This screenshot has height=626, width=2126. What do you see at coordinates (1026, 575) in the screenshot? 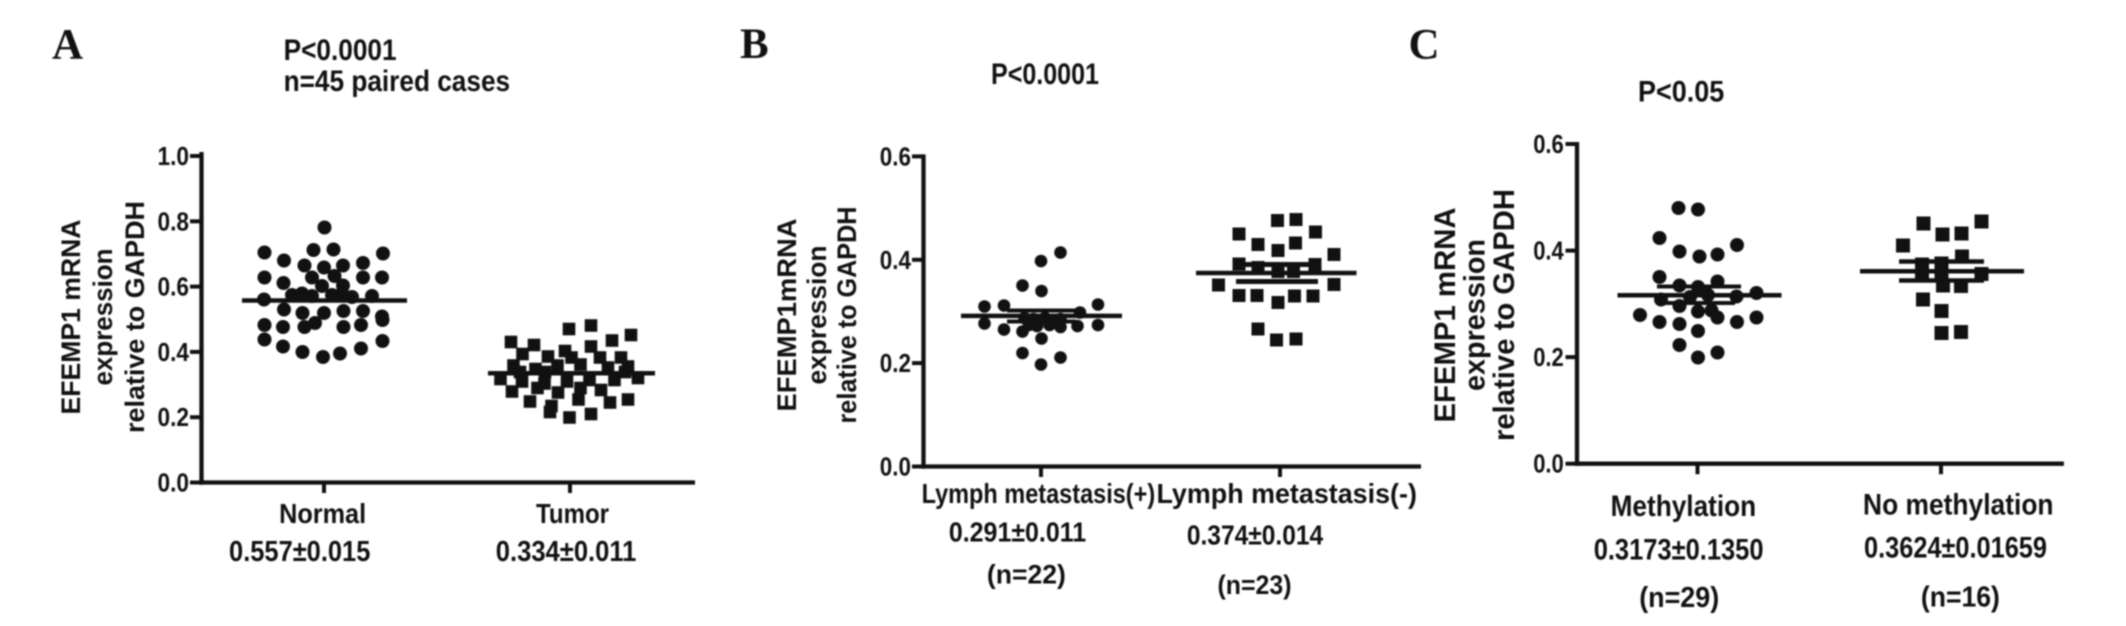
I see `svg-text: (n=22)` at bounding box center [1026, 575].